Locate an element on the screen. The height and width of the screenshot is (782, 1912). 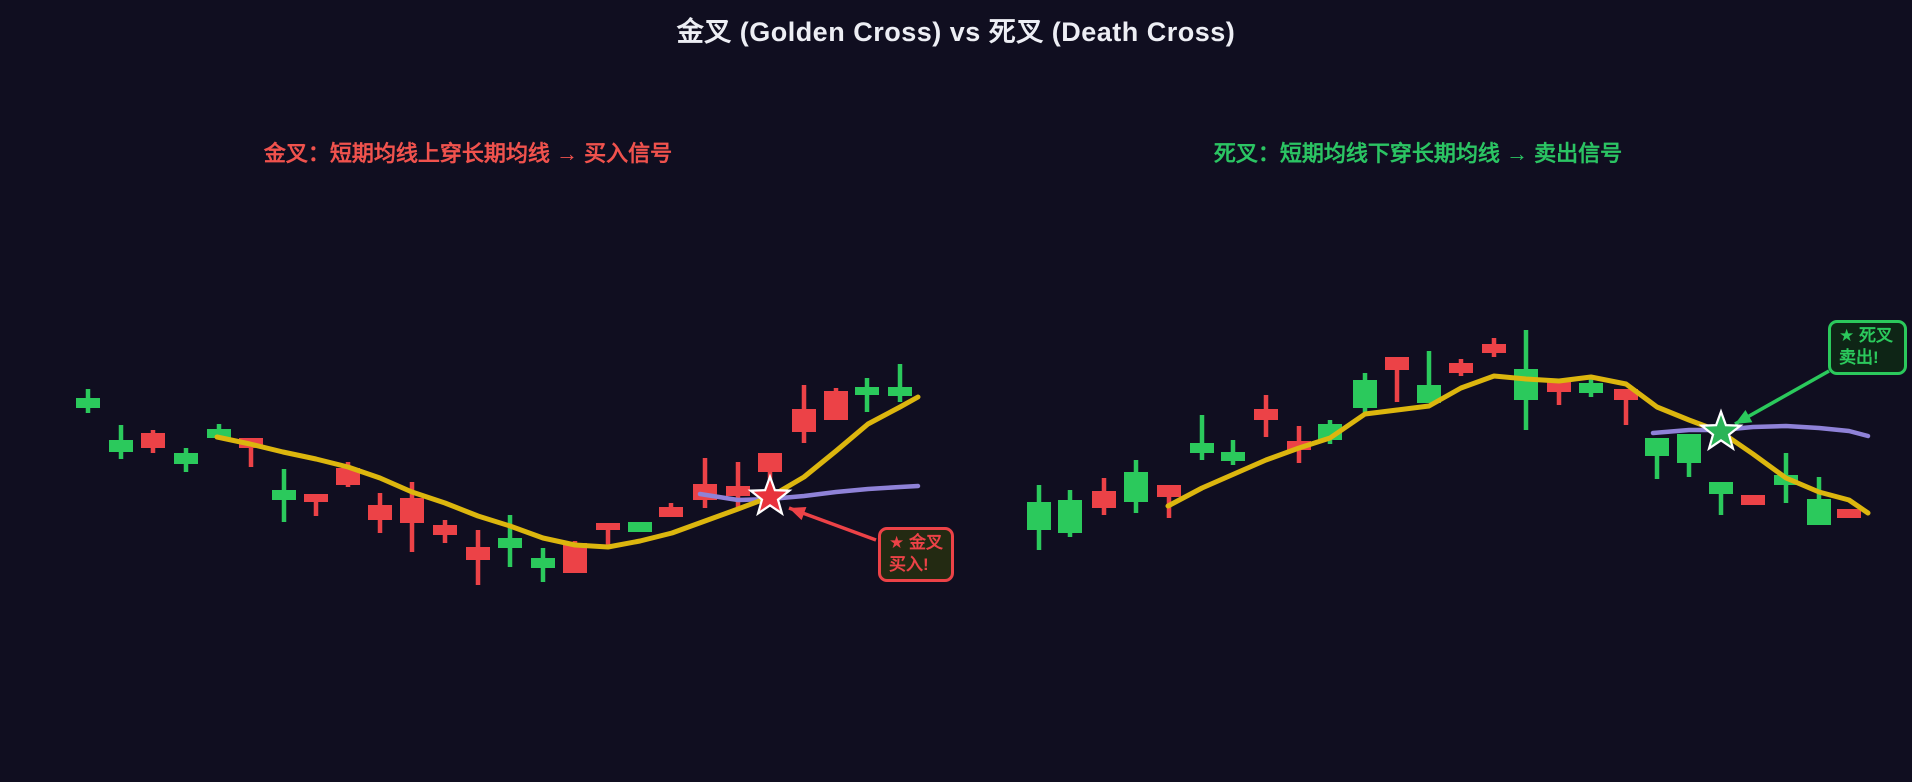
golden-cross-callout-line1: ★ 金叉 is located at coordinates (916, 542).